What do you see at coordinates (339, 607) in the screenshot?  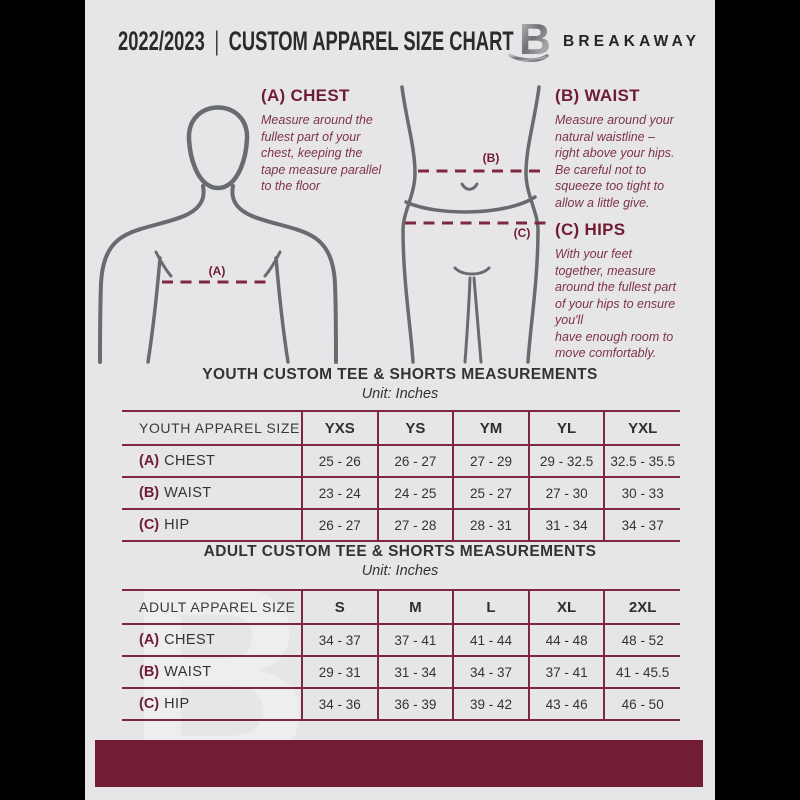 I see `size-column-header: S` at bounding box center [339, 607].